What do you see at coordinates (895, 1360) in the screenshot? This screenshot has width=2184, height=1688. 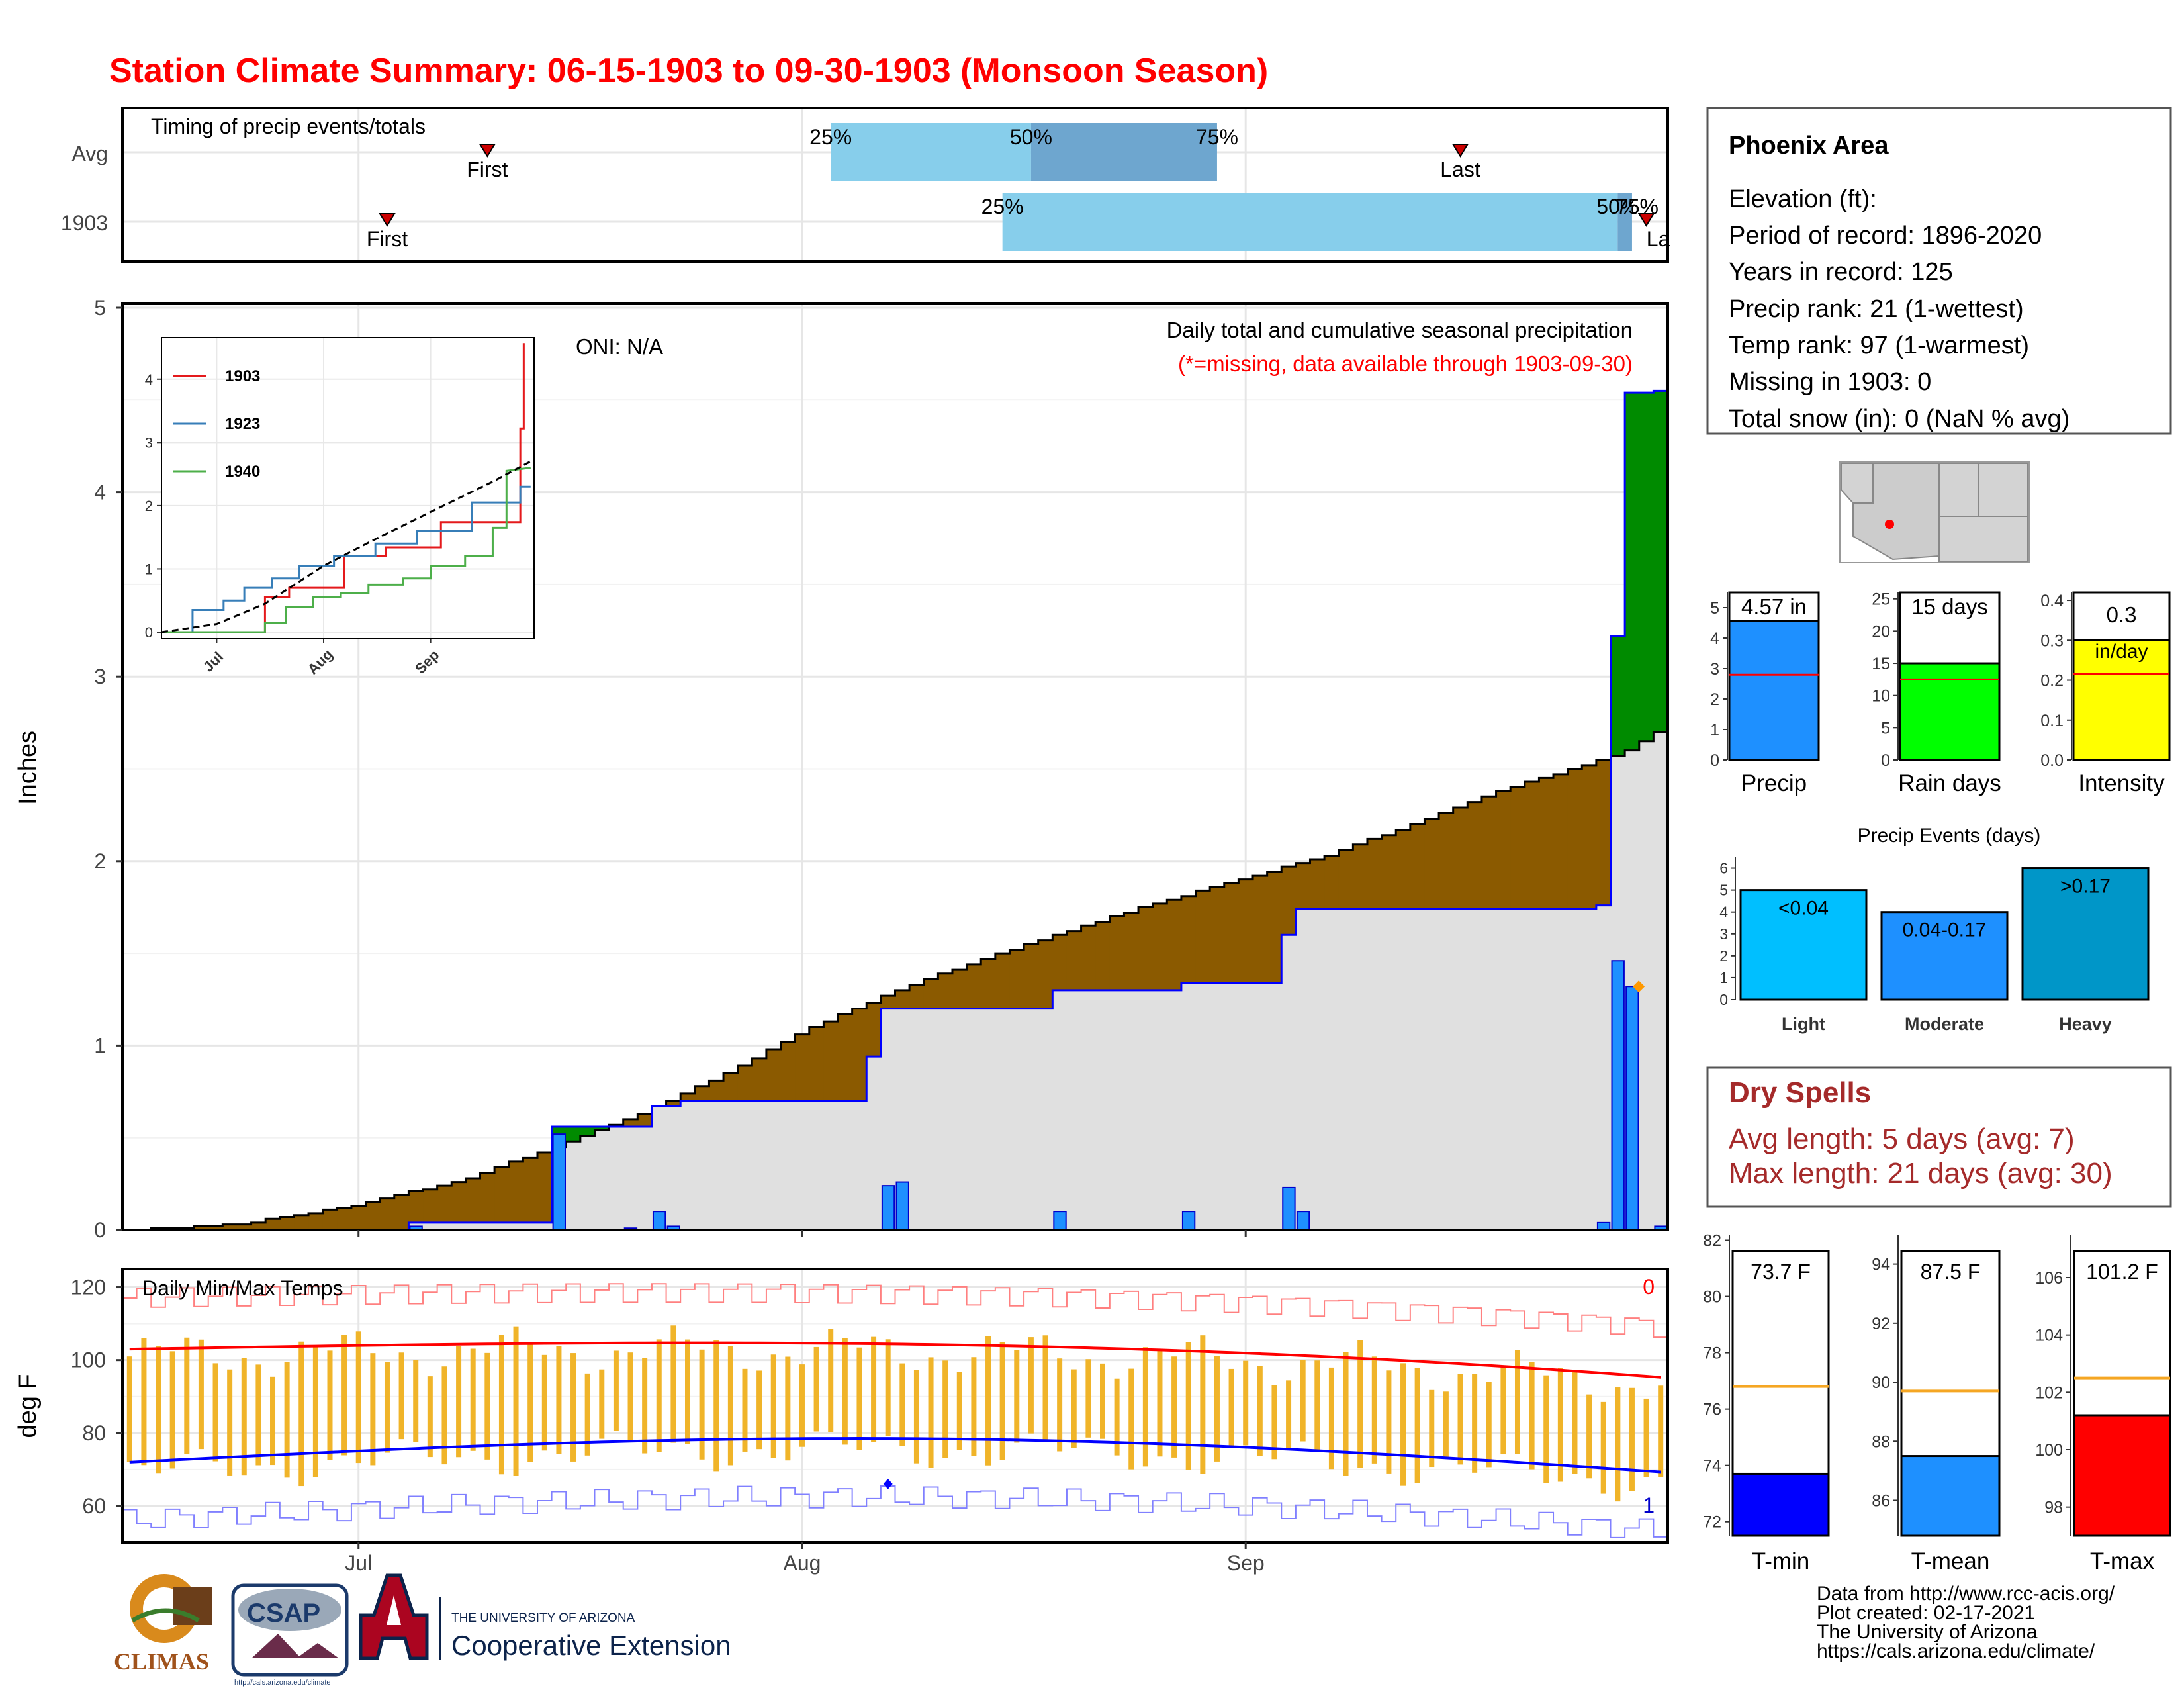 I see `normal-max-line` at bounding box center [895, 1360].